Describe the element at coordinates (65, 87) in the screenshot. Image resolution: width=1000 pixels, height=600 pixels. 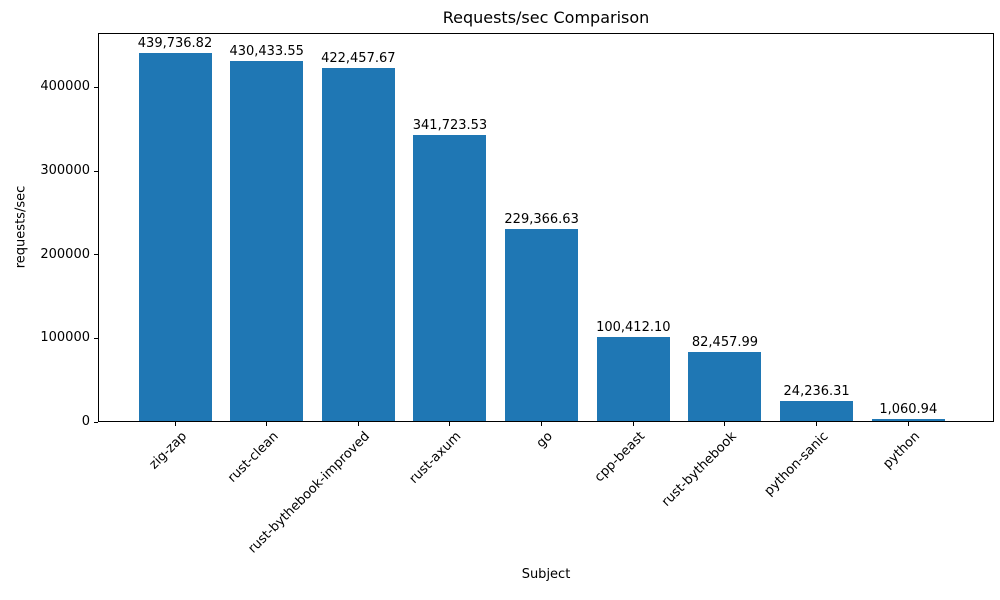
I see `y-tick-label: 400000` at that location.